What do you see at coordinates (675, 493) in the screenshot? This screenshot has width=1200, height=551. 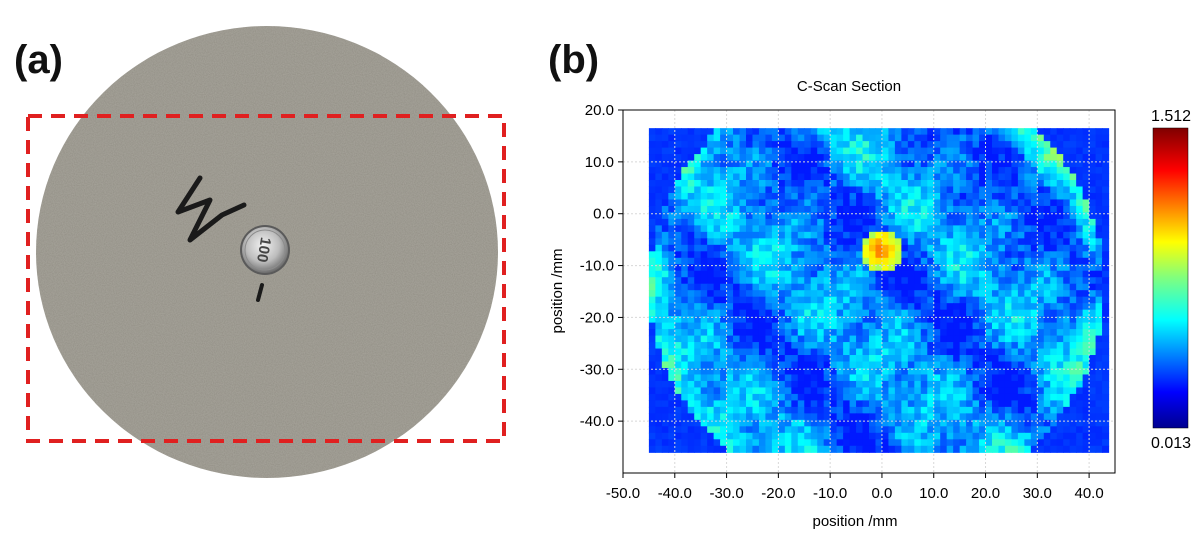 I see `x-tick-label: -40.0` at bounding box center [675, 493].